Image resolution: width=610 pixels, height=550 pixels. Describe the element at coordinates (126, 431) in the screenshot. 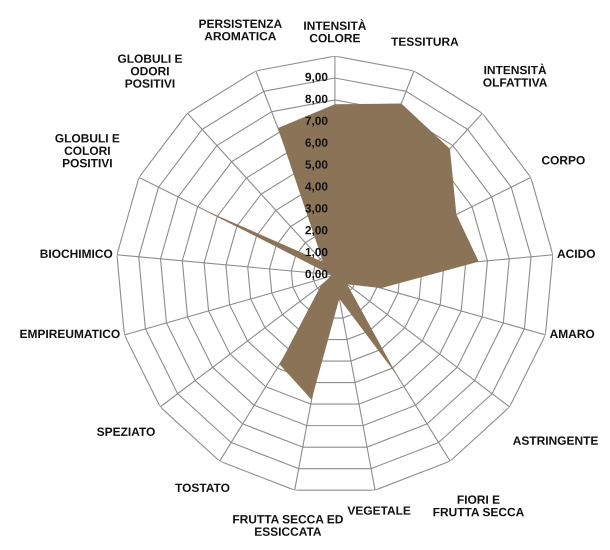

I see `spoke-label: SPEZIATO` at that location.